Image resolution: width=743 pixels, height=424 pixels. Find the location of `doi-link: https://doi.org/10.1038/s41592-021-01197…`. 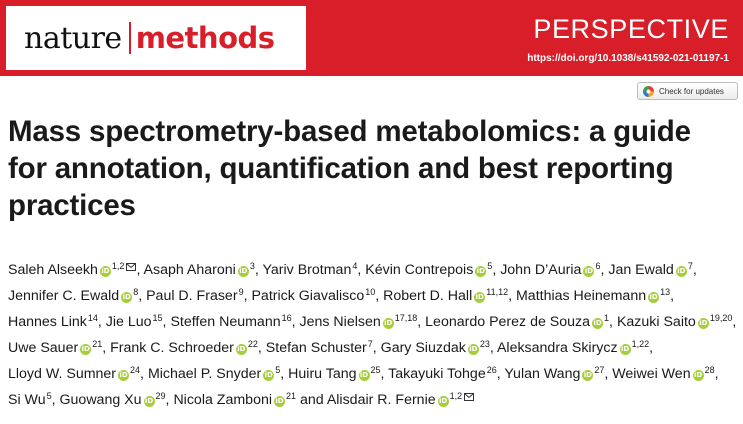

doi-link: https://doi.org/10.1038/s41592-021-01197… is located at coordinates (628, 58).